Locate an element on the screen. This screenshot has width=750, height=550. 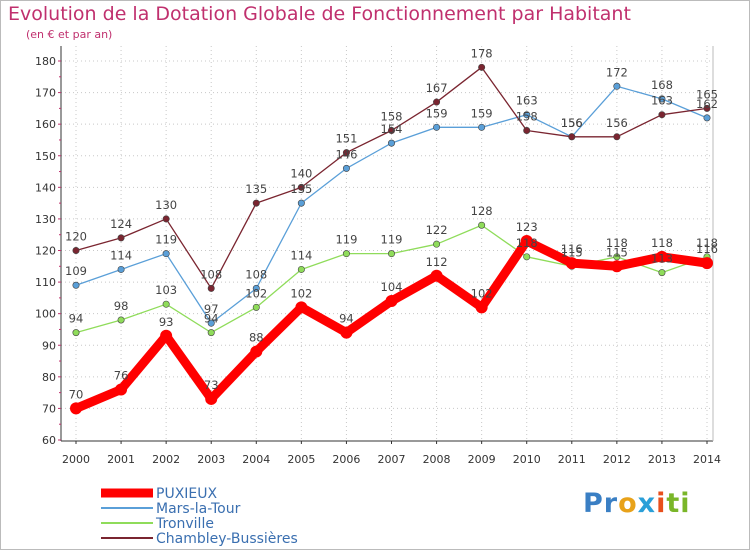
y-tick-label: 110 is located at coordinates (45, 282).